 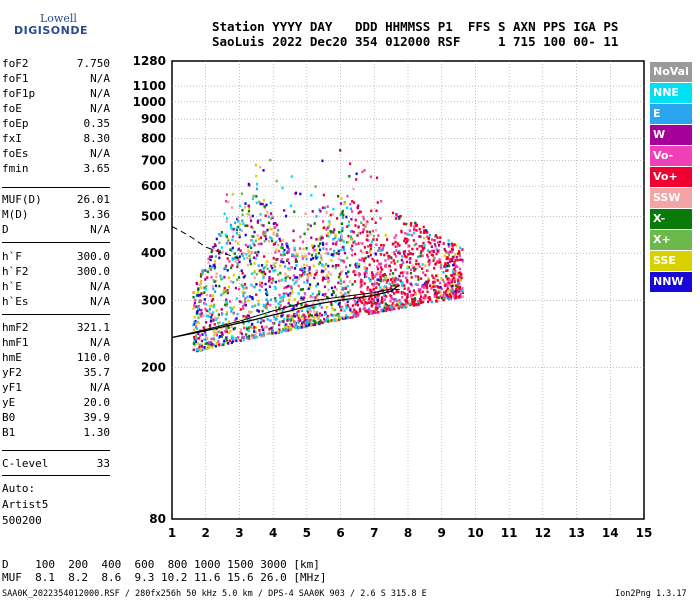 I want to click on legend-item-ssw: SSW, so click(x=671, y=198).